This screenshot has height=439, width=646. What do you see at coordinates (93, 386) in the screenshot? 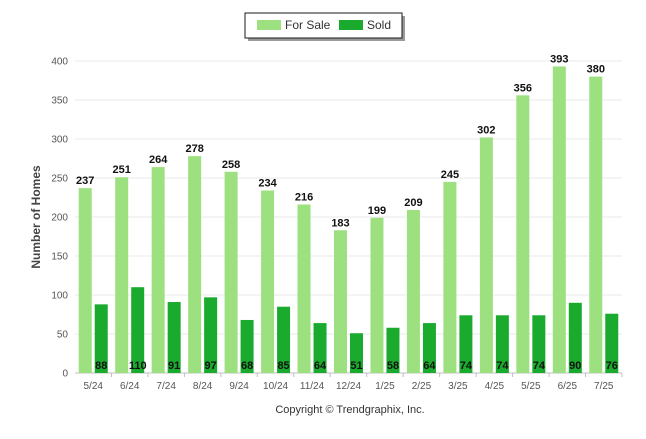
I see `x-tick-label: 5/24` at bounding box center [93, 386].